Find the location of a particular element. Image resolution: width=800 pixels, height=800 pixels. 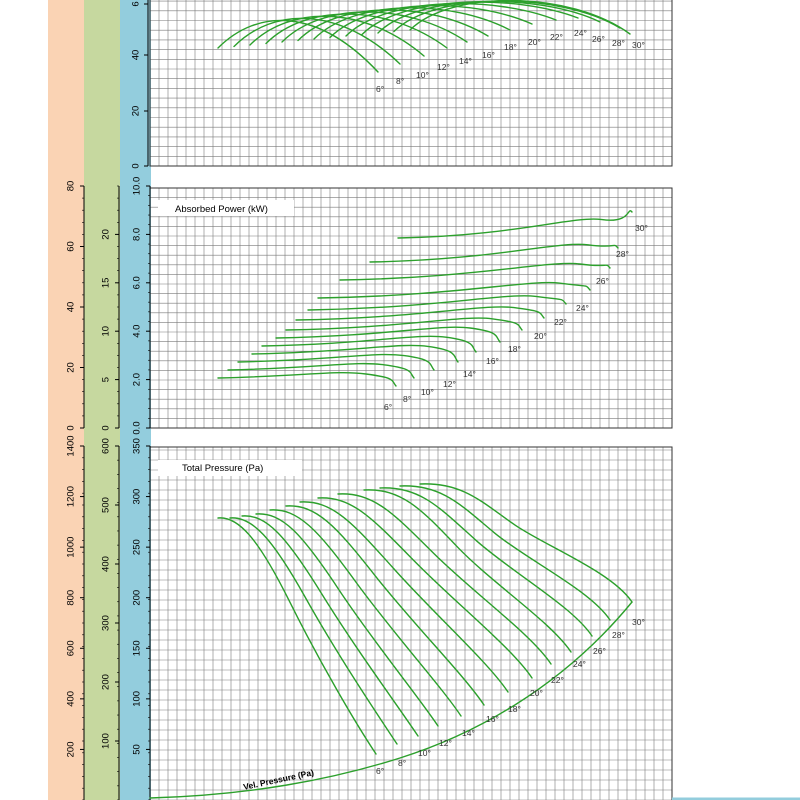

power-green-tick-label-4: 20 is located at coordinates (106, 234).